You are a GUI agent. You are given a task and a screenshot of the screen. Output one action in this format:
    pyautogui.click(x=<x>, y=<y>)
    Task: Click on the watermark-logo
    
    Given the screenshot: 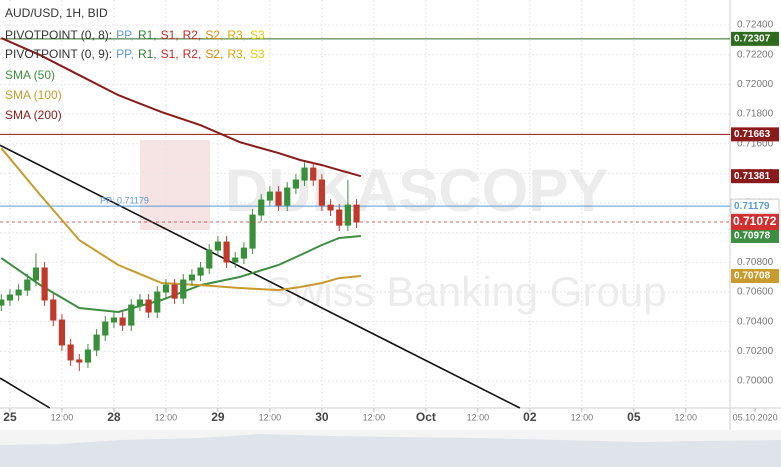 What is the action you would take?
    pyautogui.click(x=175, y=185)
    